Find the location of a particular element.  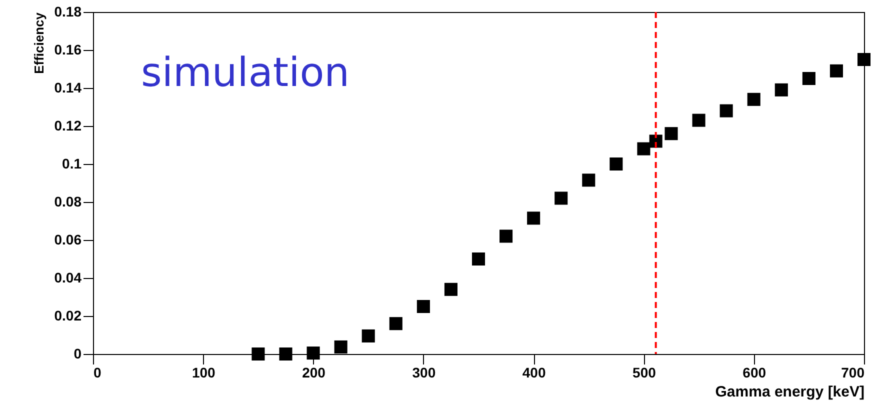

y-tick-label: 0.16 is located at coordinates (68, 50).